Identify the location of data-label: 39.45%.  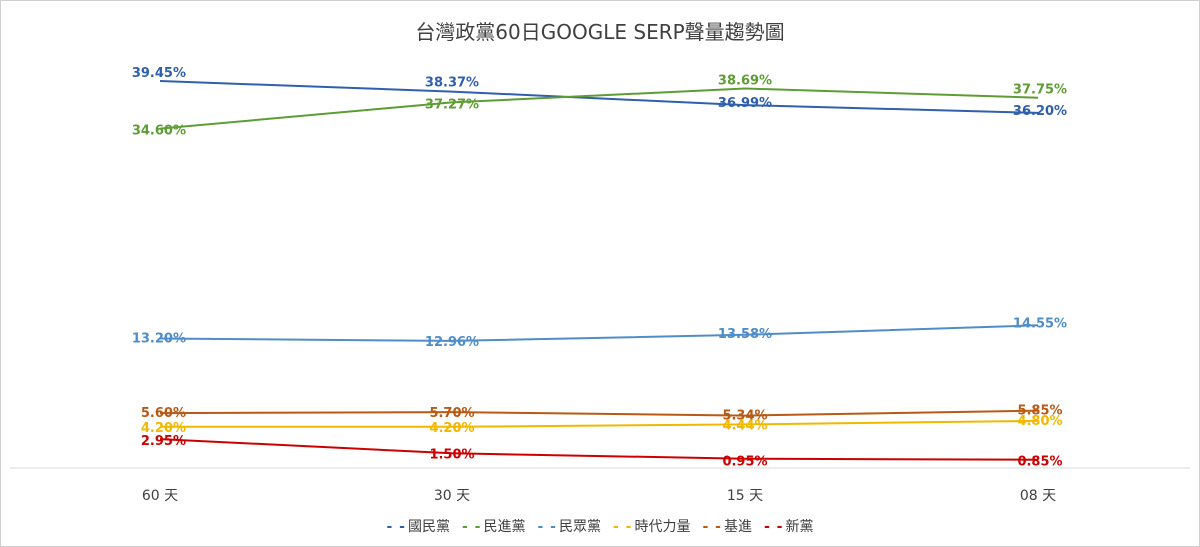
(159, 73).